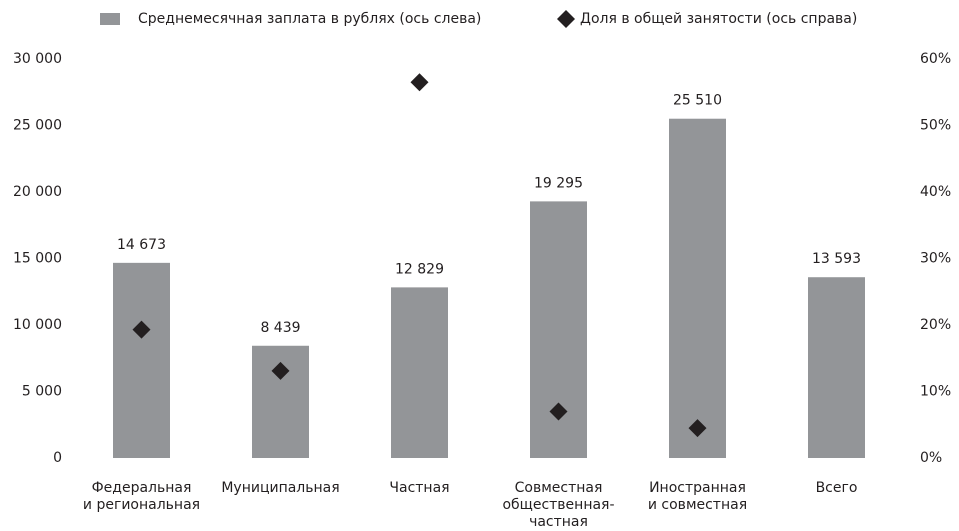 The image size is (959, 531). Describe the element at coordinates (141, 245) in the screenshot. I see `value-label: 14 673` at that location.